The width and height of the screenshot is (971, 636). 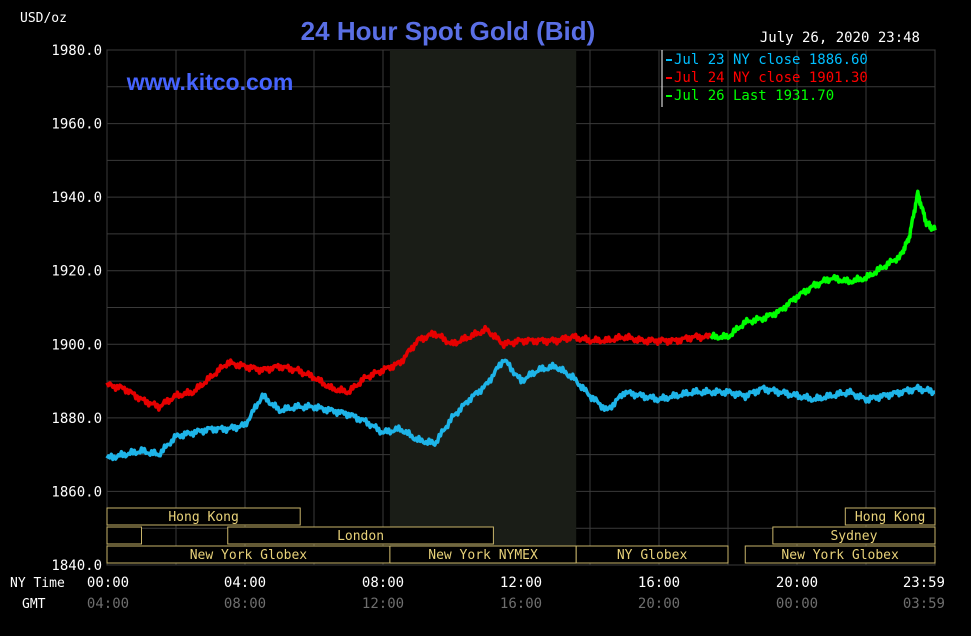 What do you see at coordinates (521, 583) in the screenshot?
I see `ny-time-tick: 12:00` at bounding box center [521, 583].